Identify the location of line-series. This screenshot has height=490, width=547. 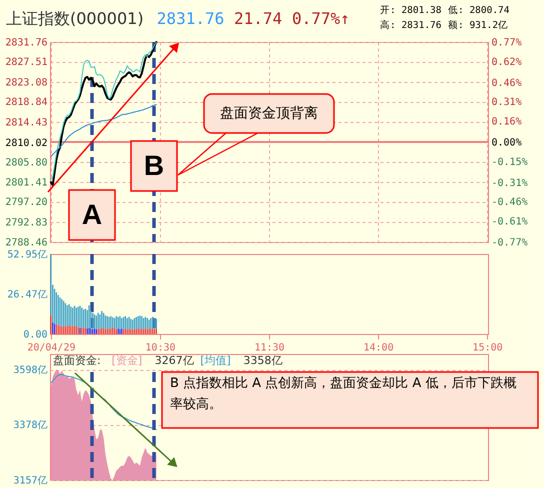
(103, 130).